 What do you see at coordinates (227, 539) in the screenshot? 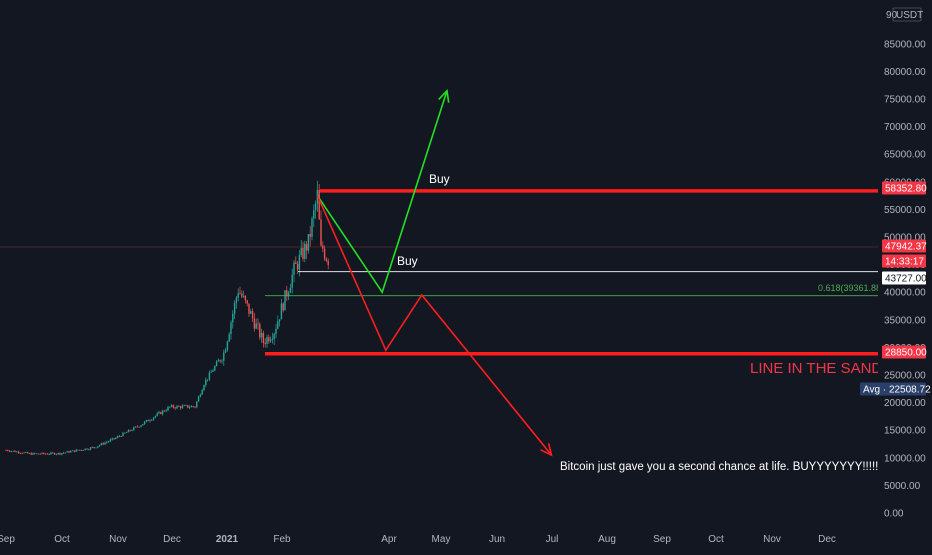
I see `time-tick-label: 2021` at bounding box center [227, 539].